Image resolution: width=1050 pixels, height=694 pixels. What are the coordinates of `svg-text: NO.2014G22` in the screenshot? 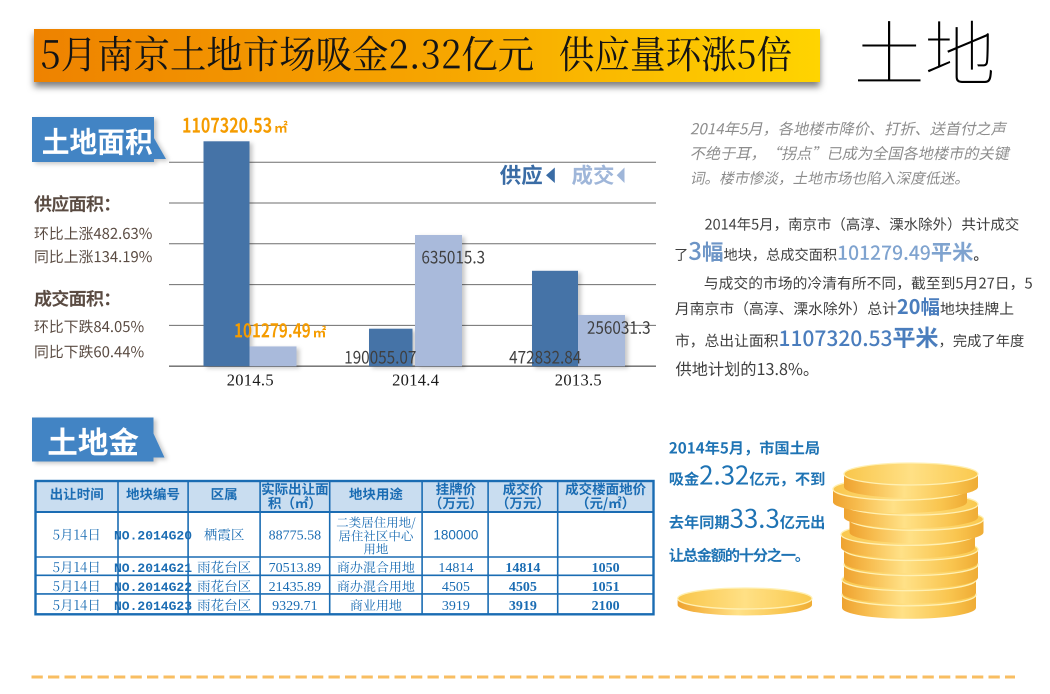 It's located at (153, 587).